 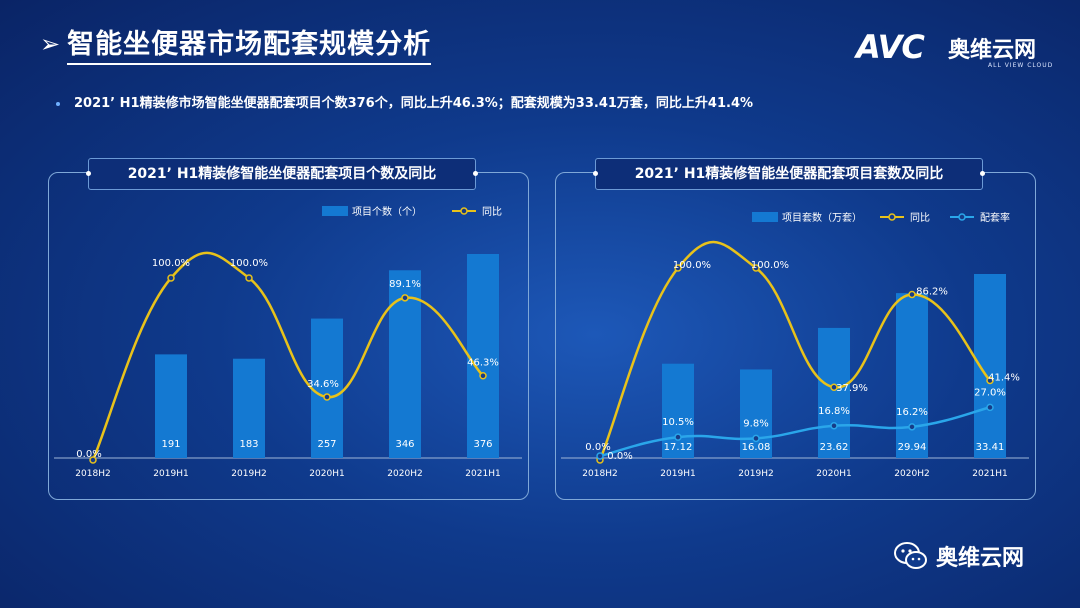 I want to click on logo-cn-text: 奥维云网, so click(x=992, y=50).